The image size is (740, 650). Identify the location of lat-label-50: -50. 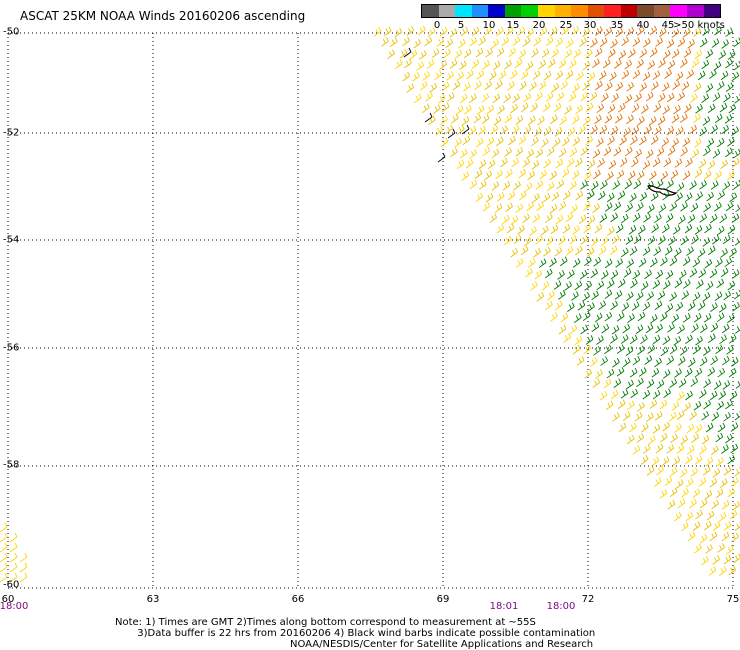
(11, 32).